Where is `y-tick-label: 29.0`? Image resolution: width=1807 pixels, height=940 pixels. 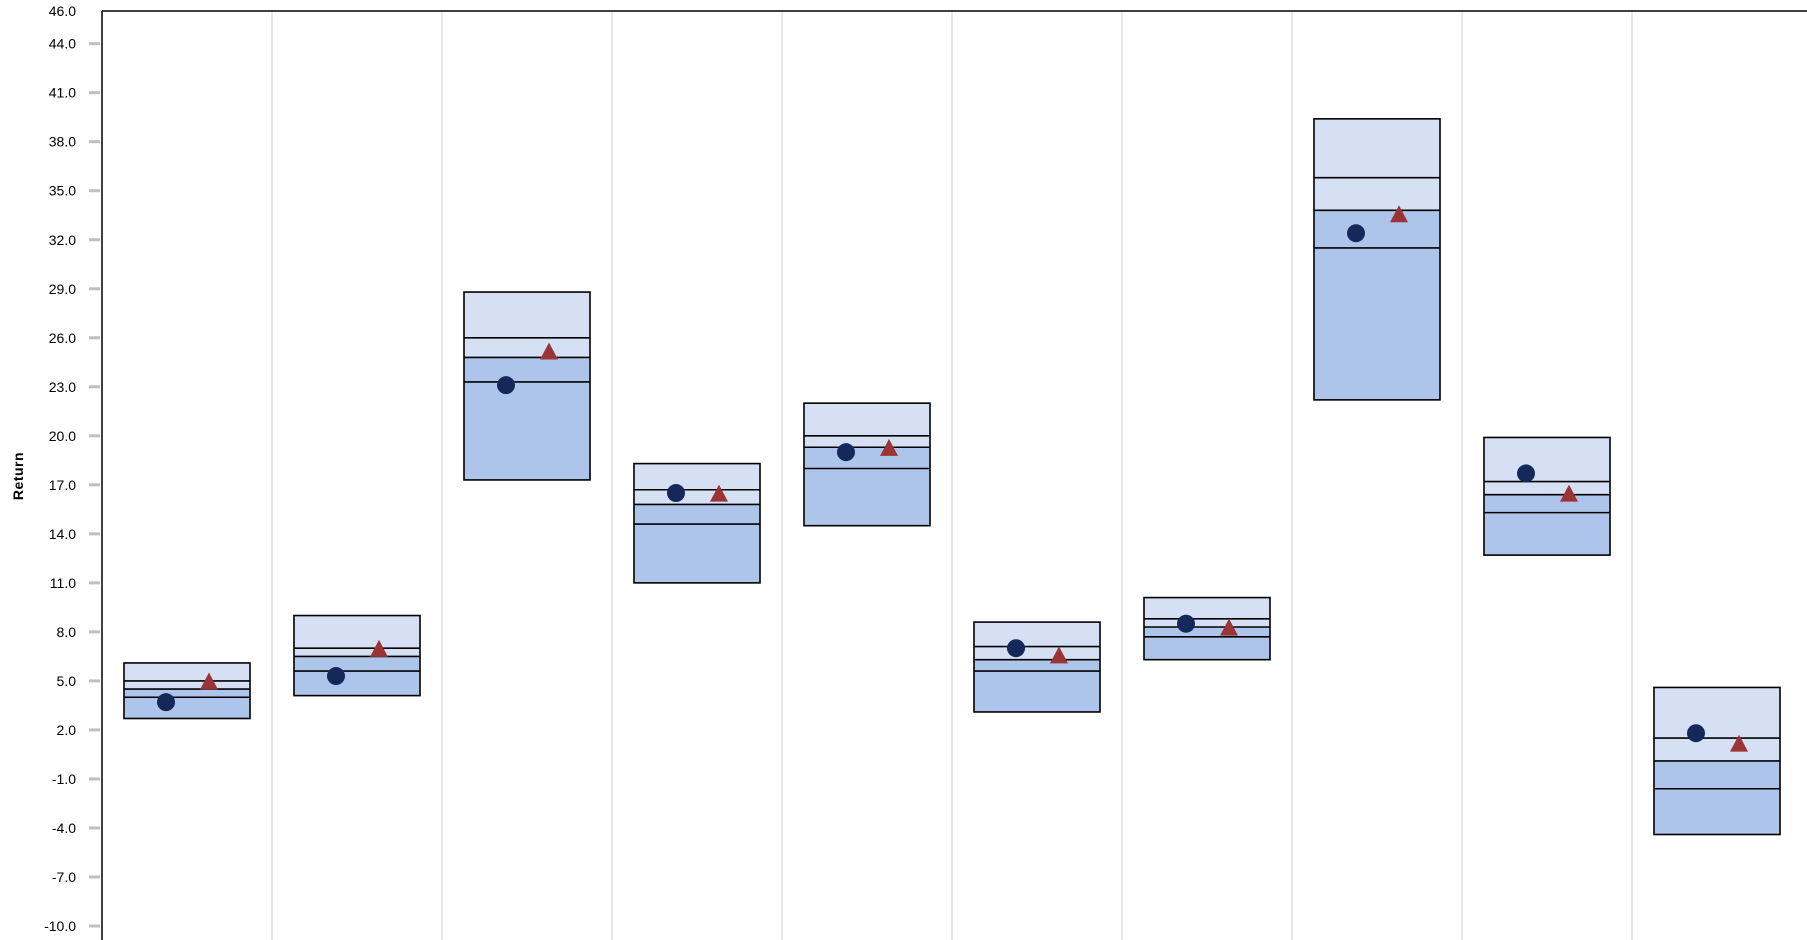
y-tick-label: 29.0 is located at coordinates (62, 289).